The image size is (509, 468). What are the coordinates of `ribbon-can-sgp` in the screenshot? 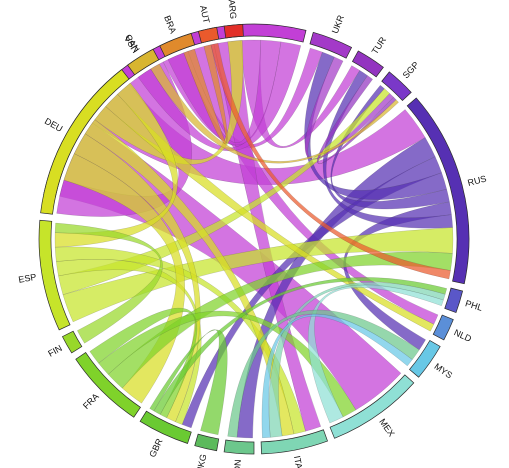 It's located at (274, 113).